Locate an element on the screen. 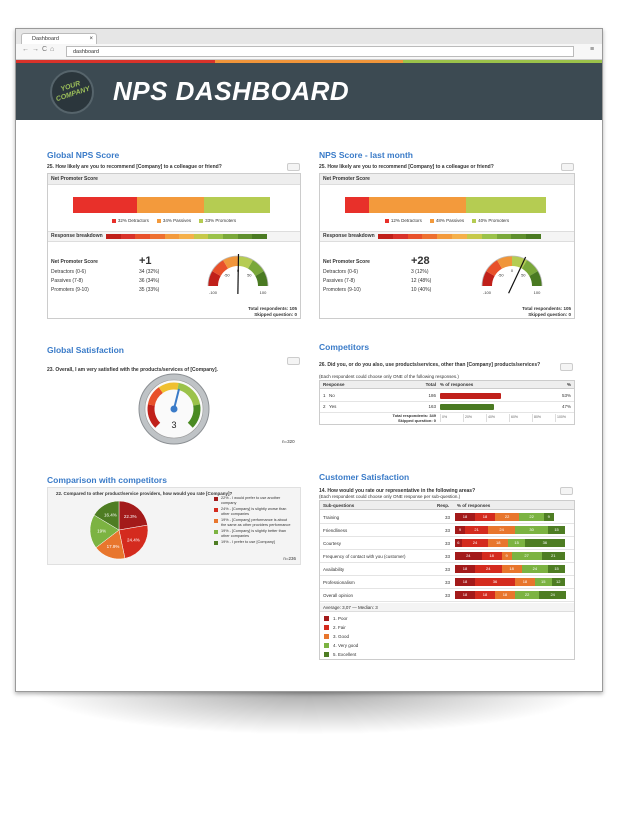 The image size is (618, 838). row-label: Professionalism is located at coordinates (339, 582).